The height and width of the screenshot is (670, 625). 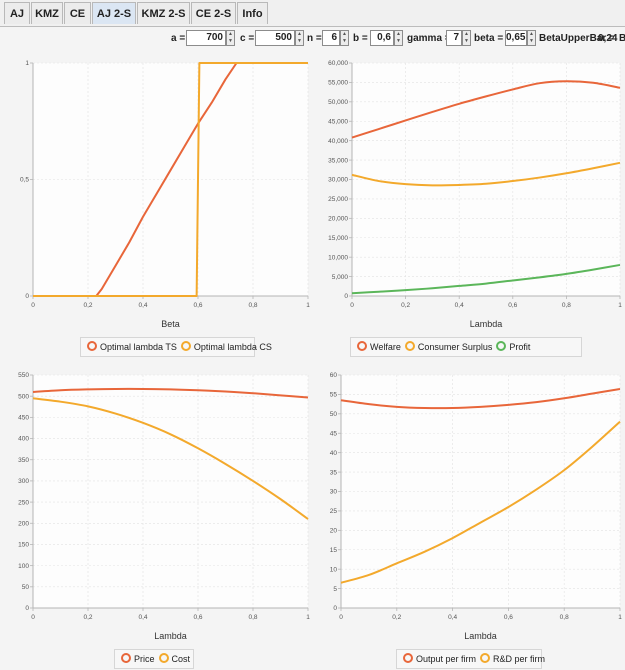 What do you see at coordinates (338, 160) in the screenshot?
I see `y-tick-label: 35,000` at bounding box center [338, 160].